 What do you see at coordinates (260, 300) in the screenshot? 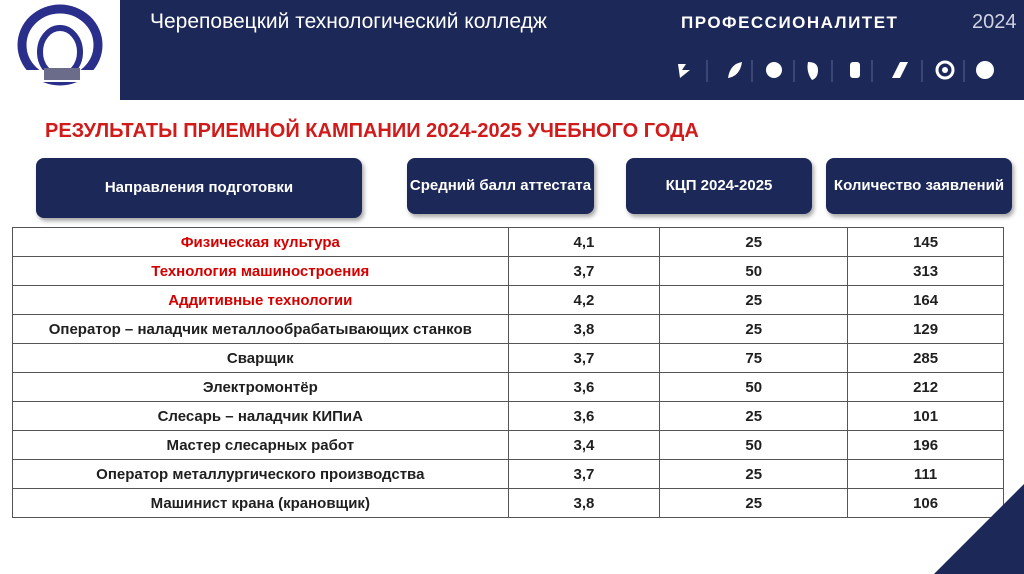
I see `program-name: Аддитивные технологии` at bounding box center [260, 300].